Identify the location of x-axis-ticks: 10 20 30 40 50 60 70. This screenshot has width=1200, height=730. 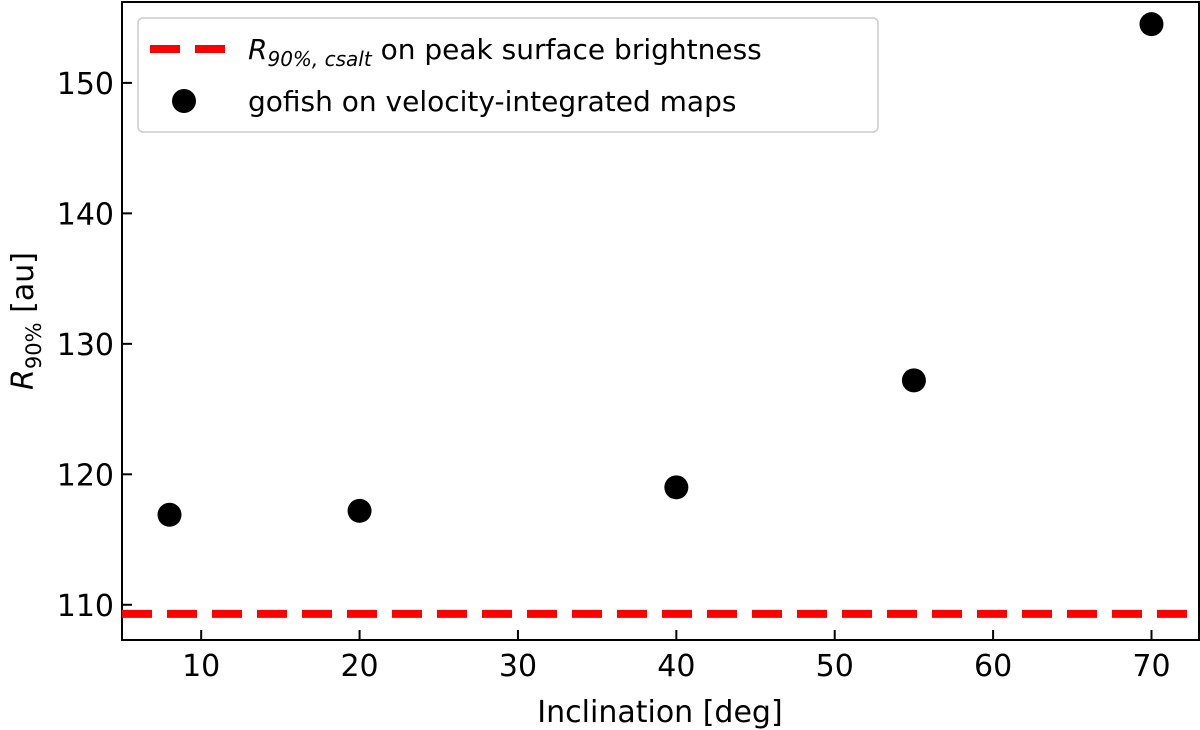
(676, 657).